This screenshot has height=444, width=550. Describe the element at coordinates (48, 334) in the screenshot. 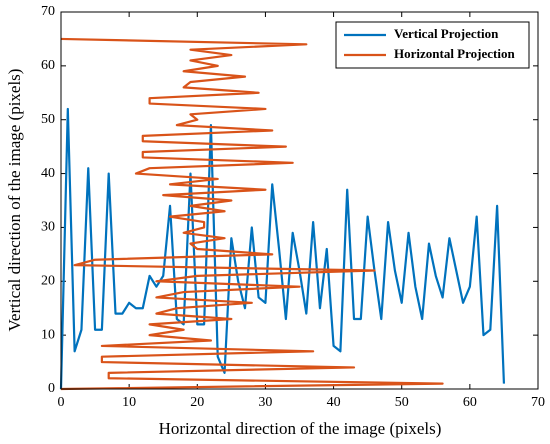

I see `y-tick-label: 10` at that location.